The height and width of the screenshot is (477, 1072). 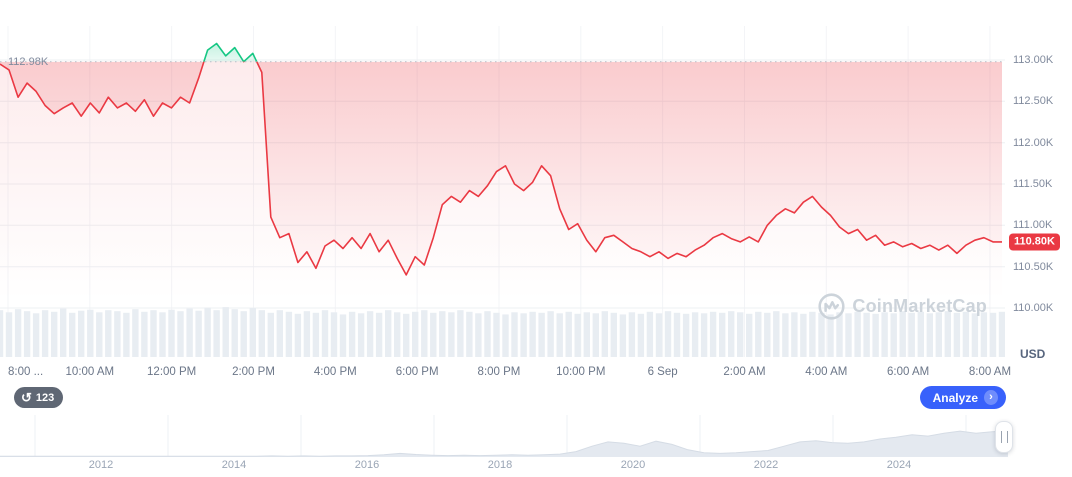 I want to click on price-tick-label: 111.00K, so click(x=1033, y=225).